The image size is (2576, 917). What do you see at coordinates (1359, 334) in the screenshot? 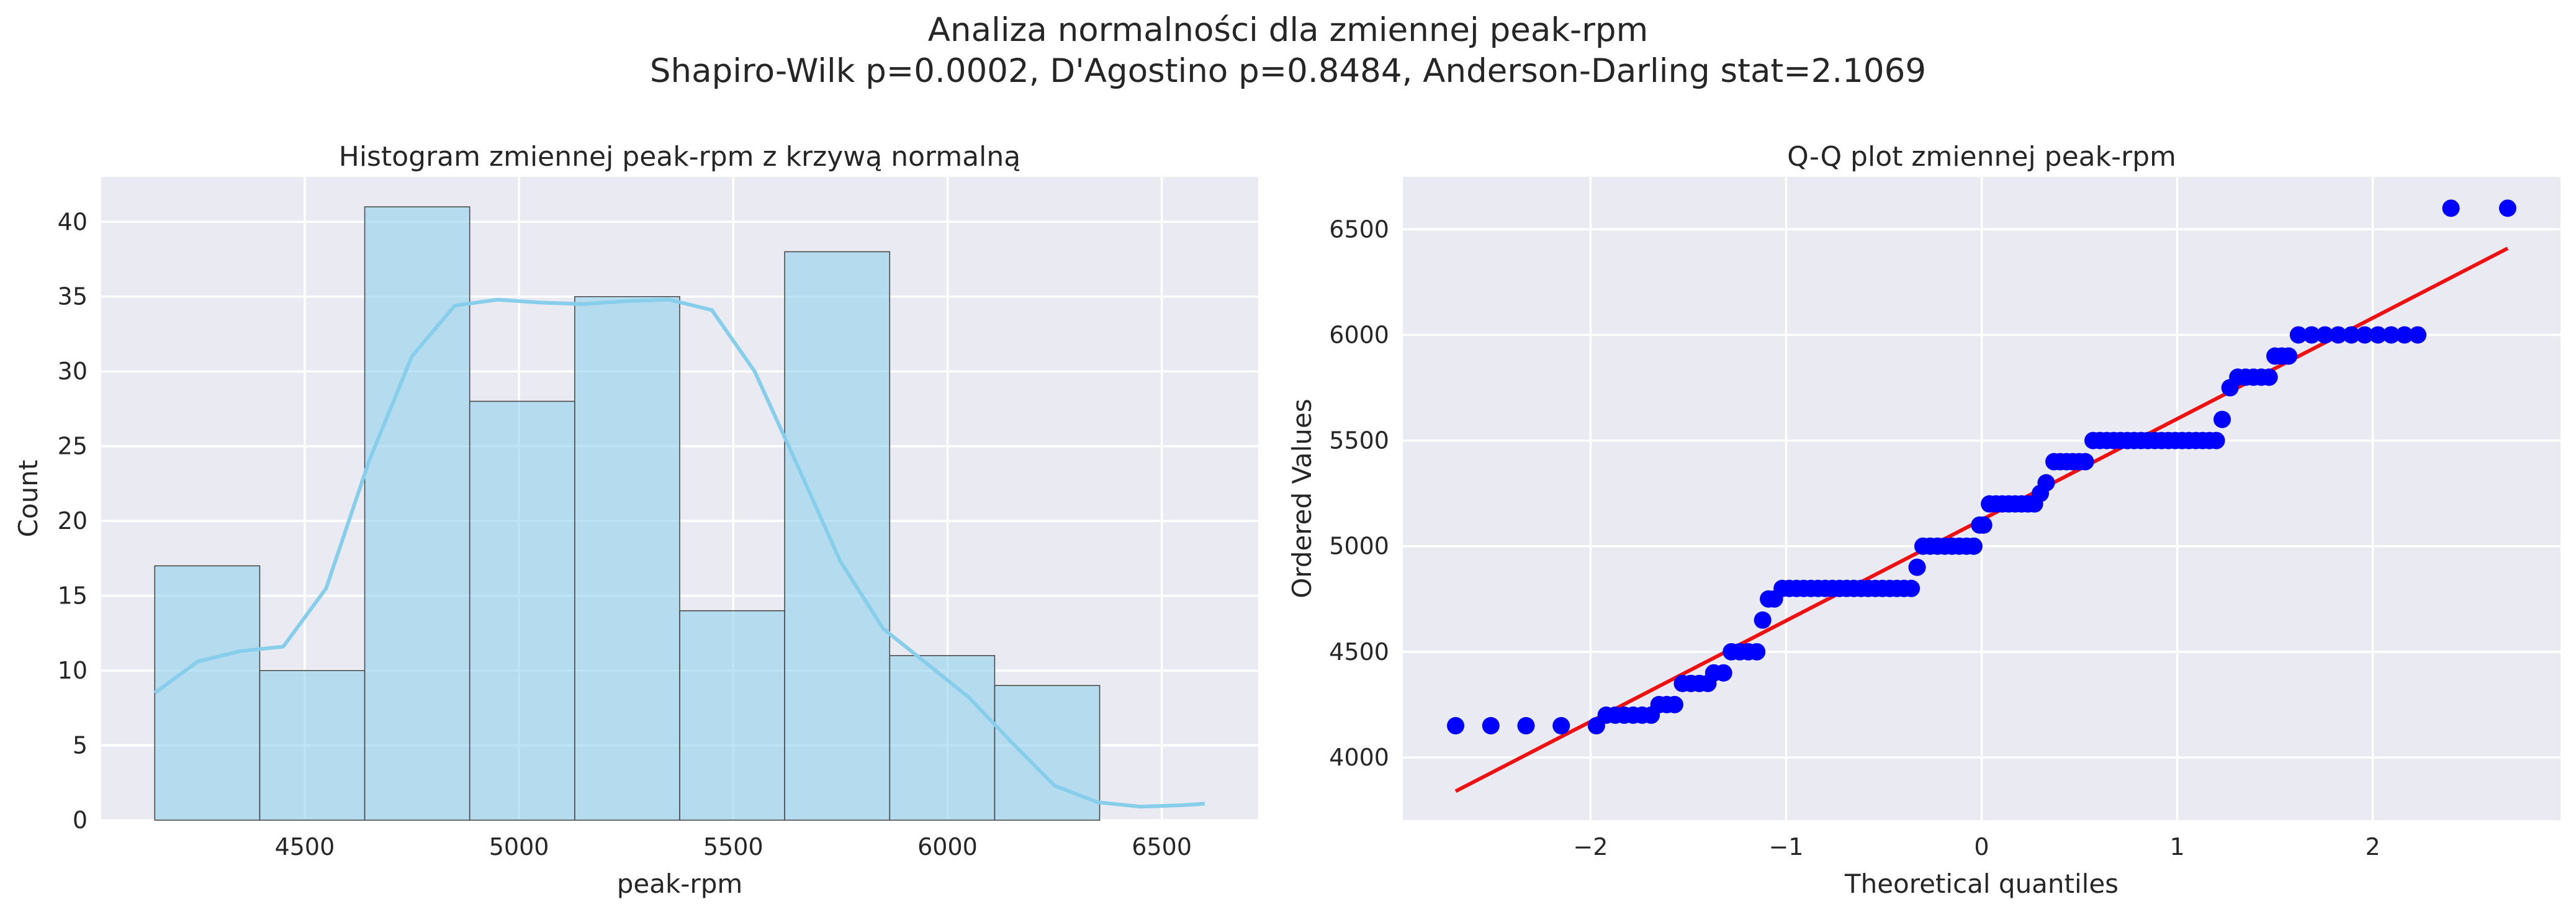
I see `y-tick-label: 6000` at bounding box center [1359, 334].